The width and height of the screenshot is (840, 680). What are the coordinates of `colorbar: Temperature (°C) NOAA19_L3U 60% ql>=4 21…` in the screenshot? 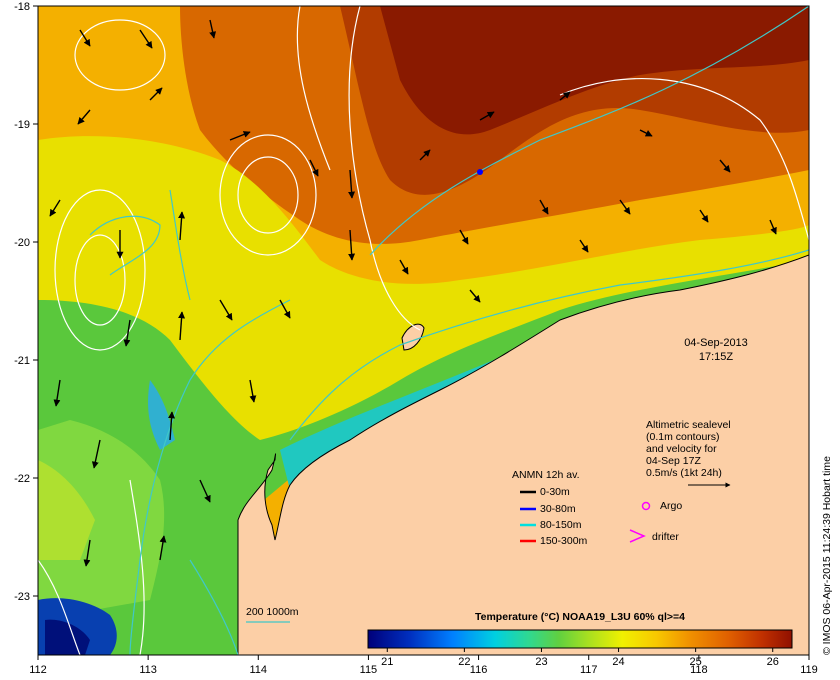 It's located at (580, 639).